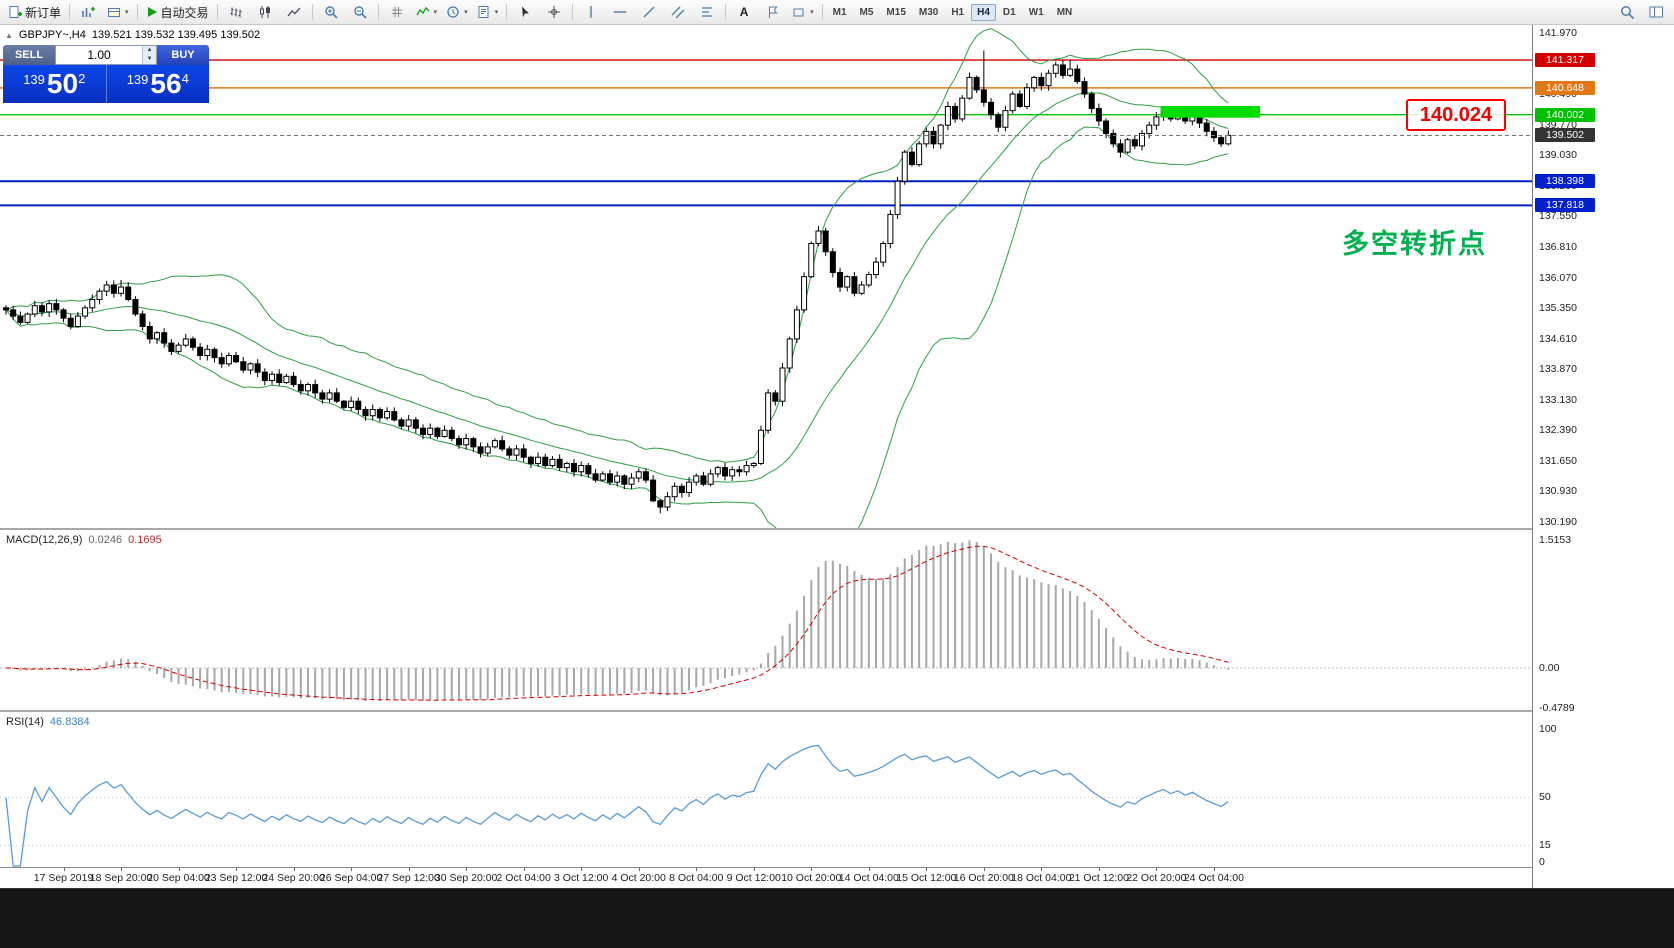 Image resolution: width=1674 pixels, height=948 pixels. Describe the element at coordinates (1414, 244) in the screenshot. I see `turning-point-label: 多空转折点` at that location.